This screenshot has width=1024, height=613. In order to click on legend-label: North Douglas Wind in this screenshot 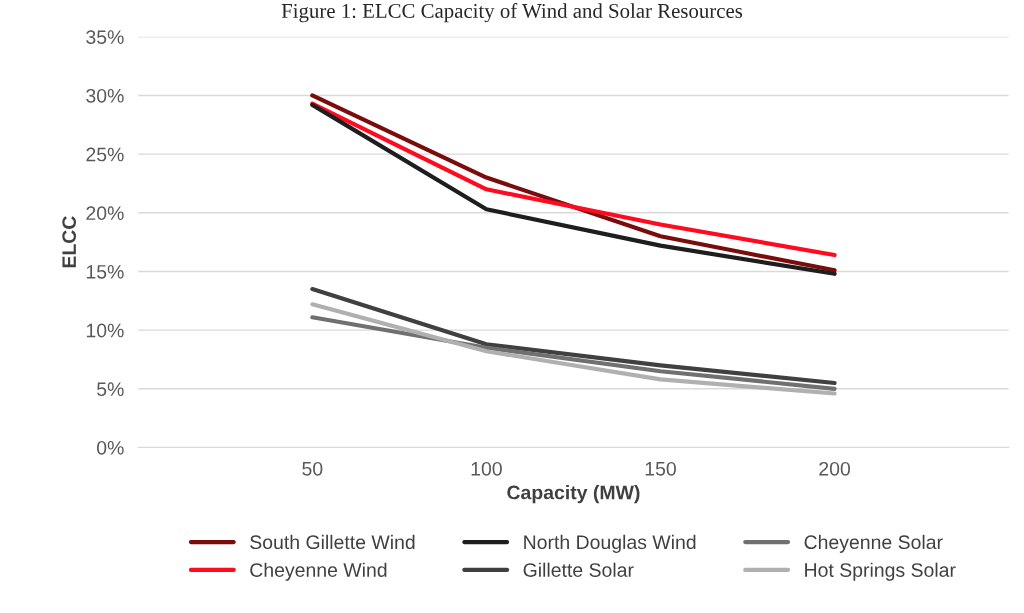, I will do `click(610, 543)`.